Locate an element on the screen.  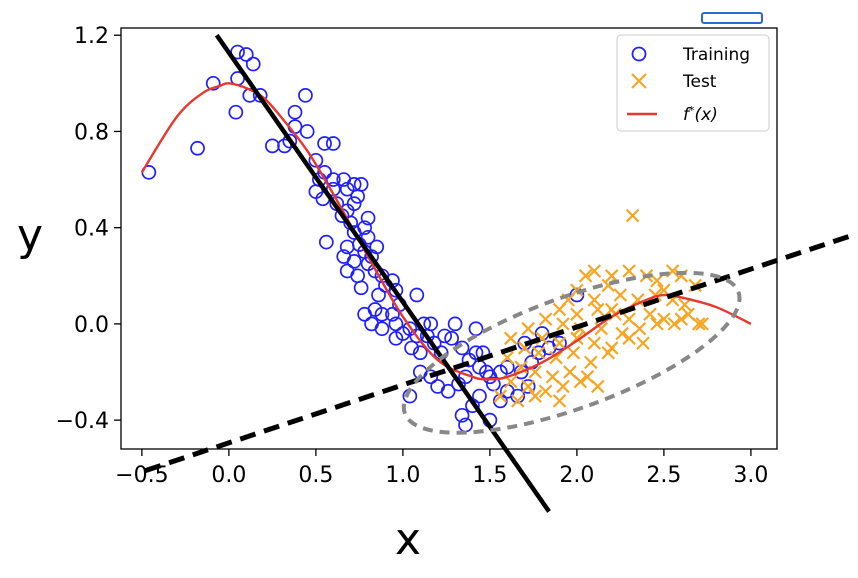
legend-test-marker is located at coordinates (639, 81).